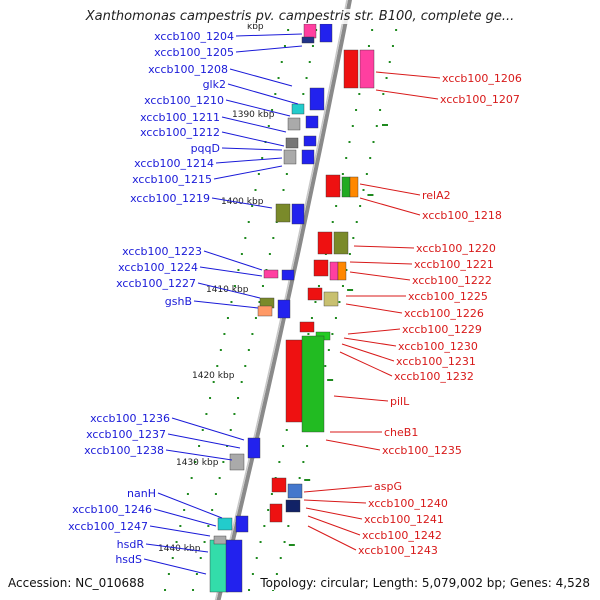 This screenshot has width=600, height=600. I want to click on right-gene-label: xccb100_1207, so click(480, 99).